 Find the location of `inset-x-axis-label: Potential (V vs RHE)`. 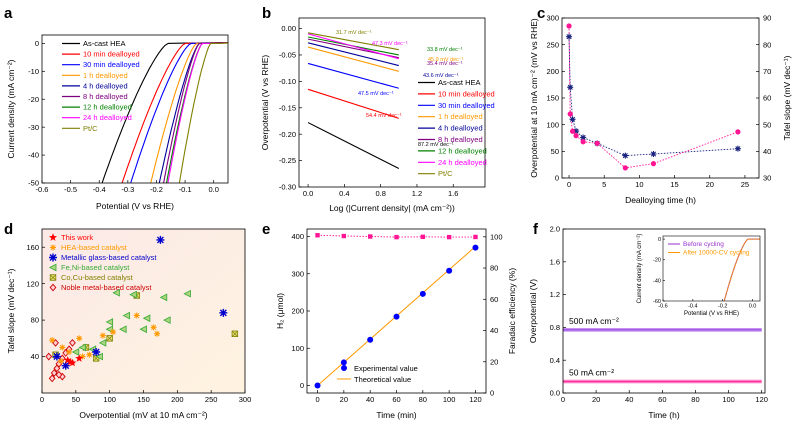

inset-x-axis-label: Potential (V vs RHE) is located at coordinates (711, 314).